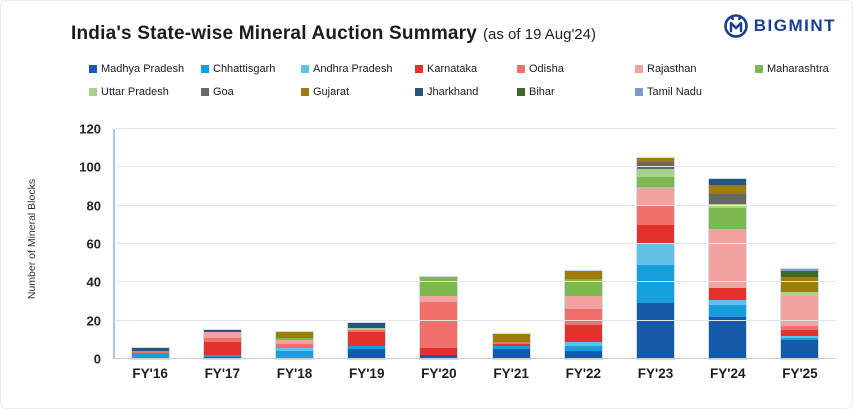 The image size is (853, 409). What do you see at coordinates (655, 373) in the screenshot?
I see `x-tick-label-FY23: FY'23` at bounding box center [655, 373].